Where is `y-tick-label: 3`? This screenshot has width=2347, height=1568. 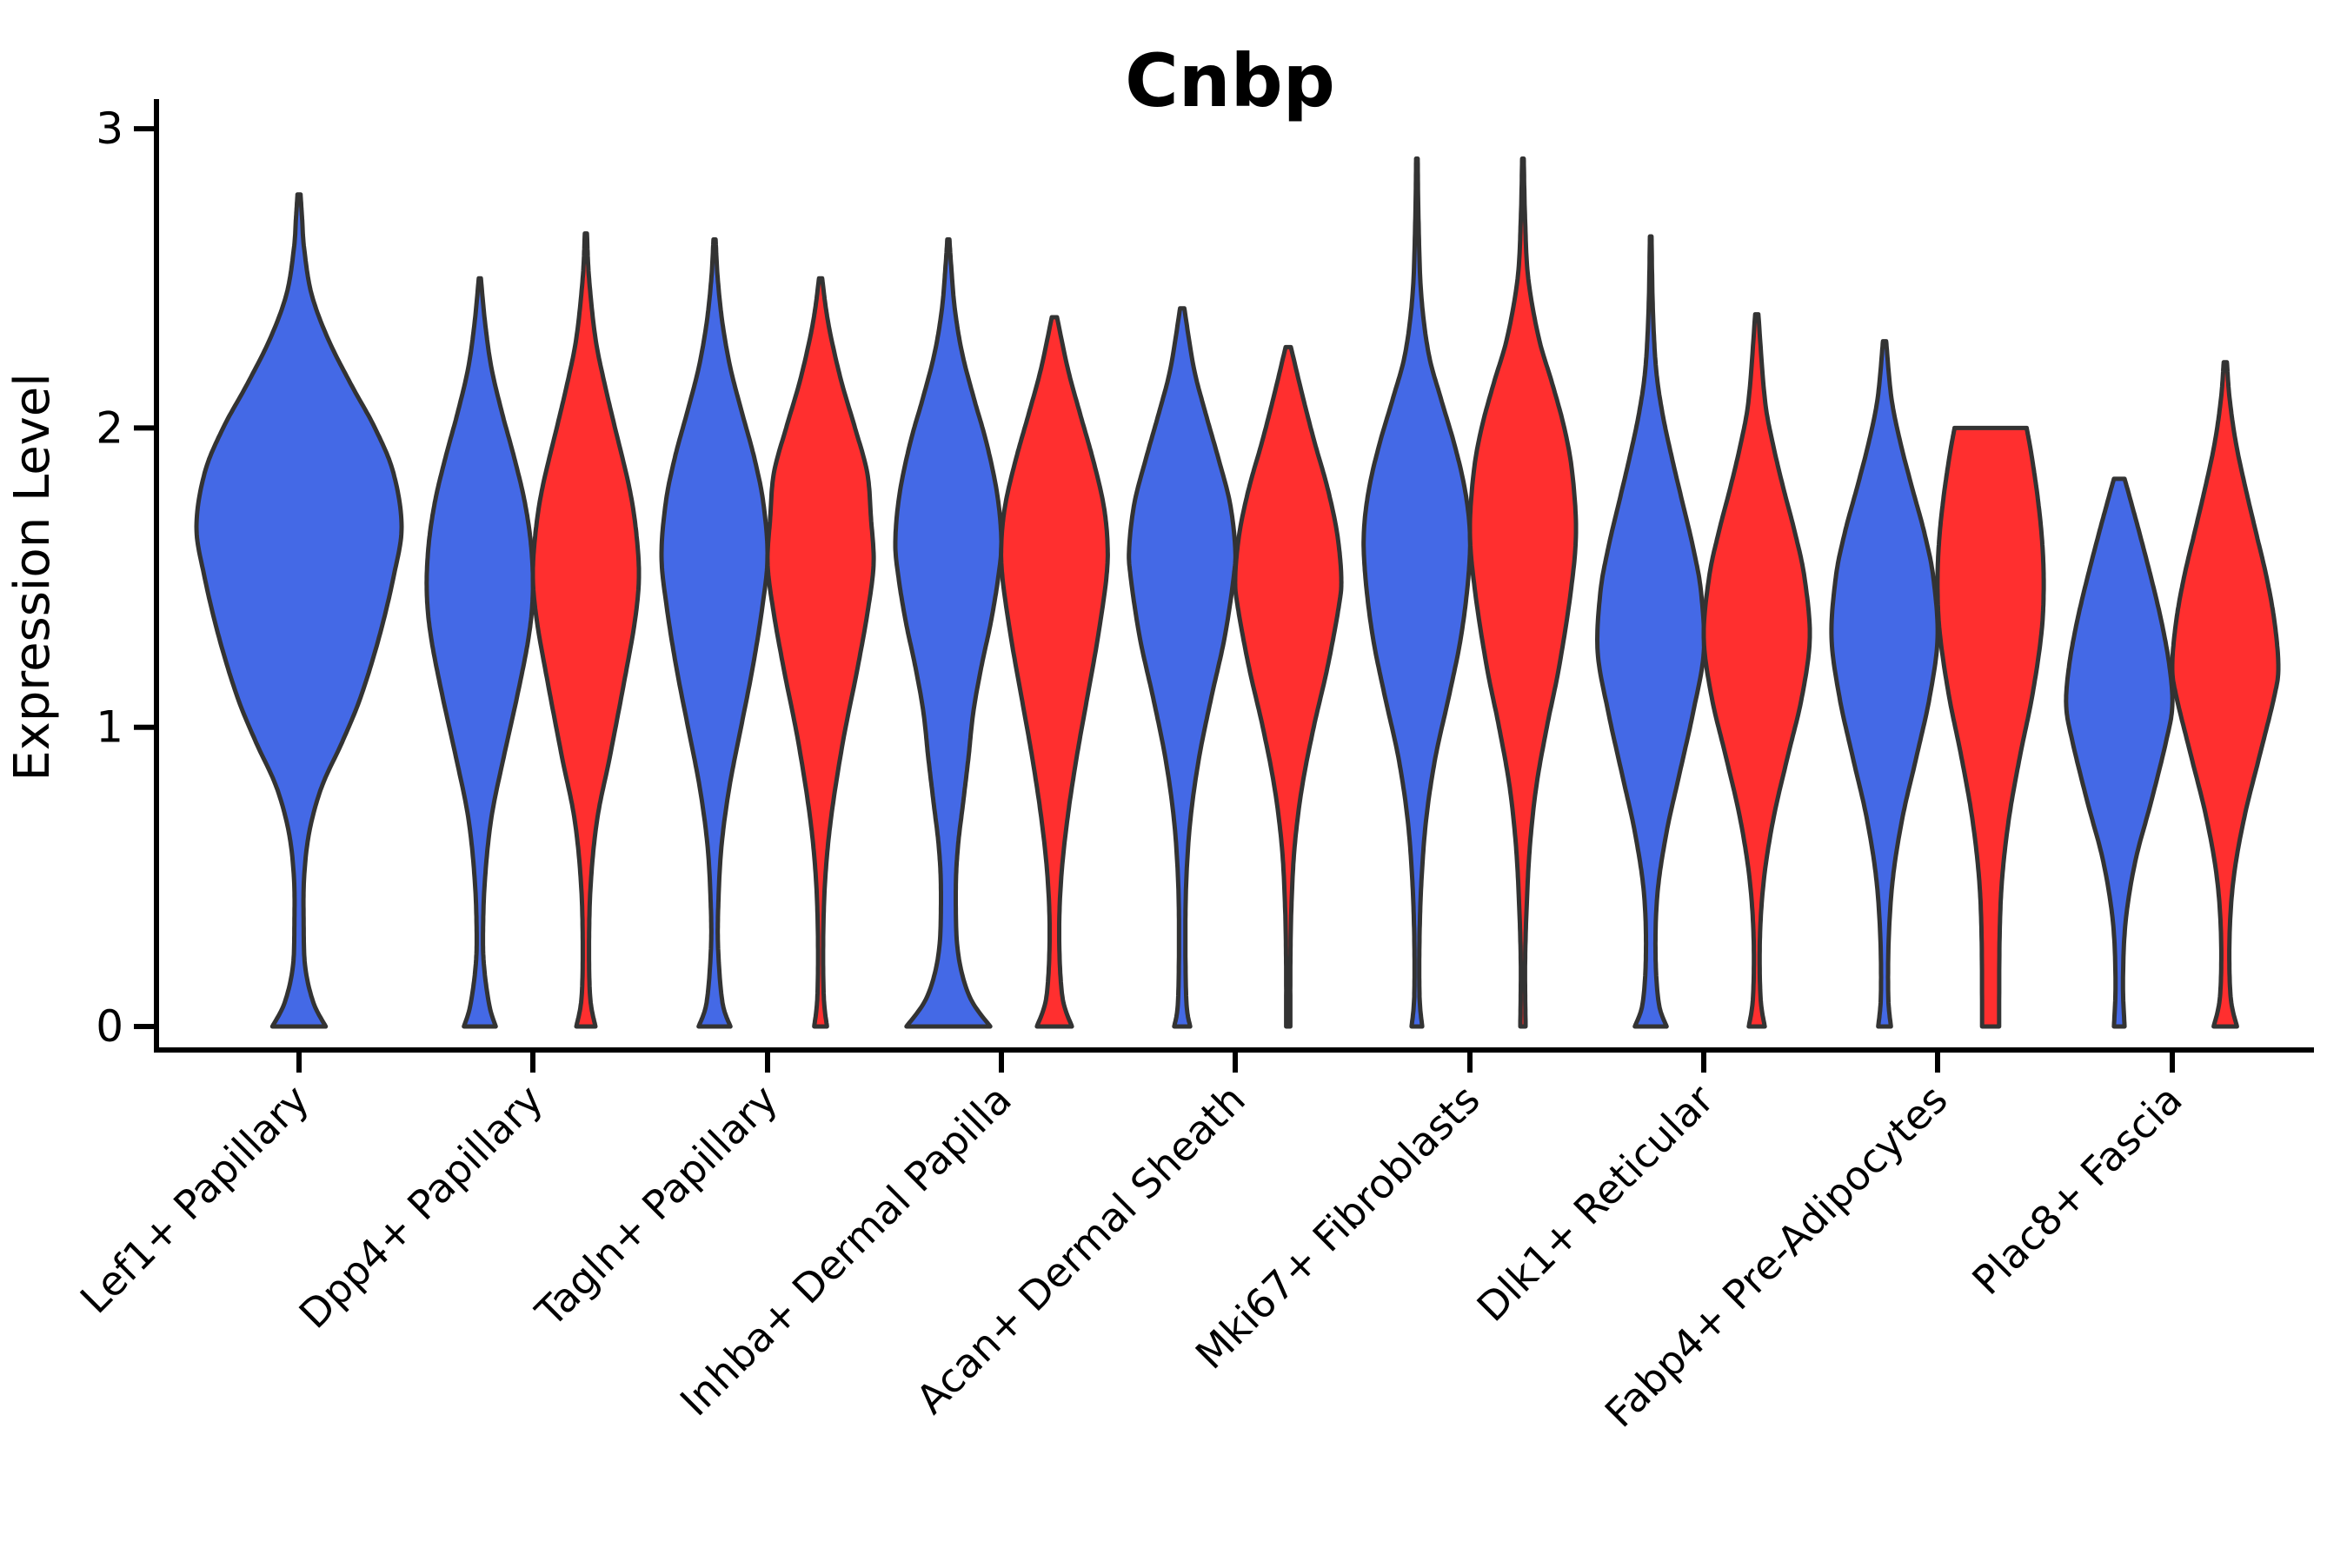 y-tick-label: 3 is located at coordinates (109, 128).